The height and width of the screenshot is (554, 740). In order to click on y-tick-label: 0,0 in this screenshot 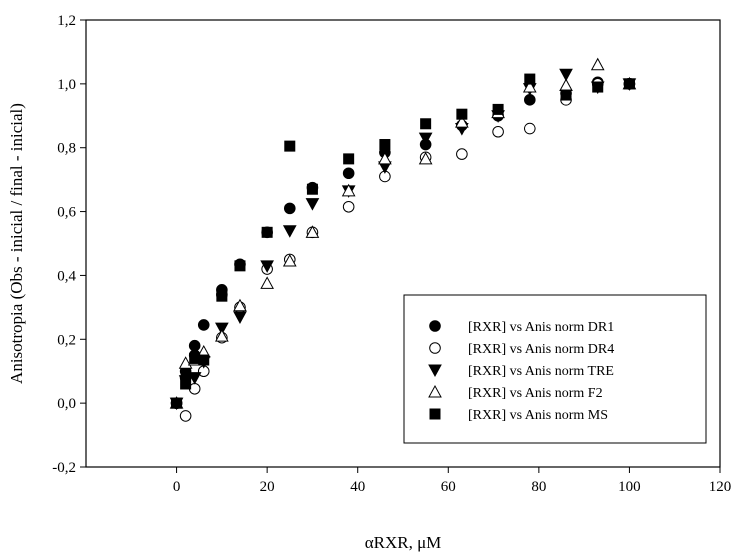, I will do `click(66, 404)`.